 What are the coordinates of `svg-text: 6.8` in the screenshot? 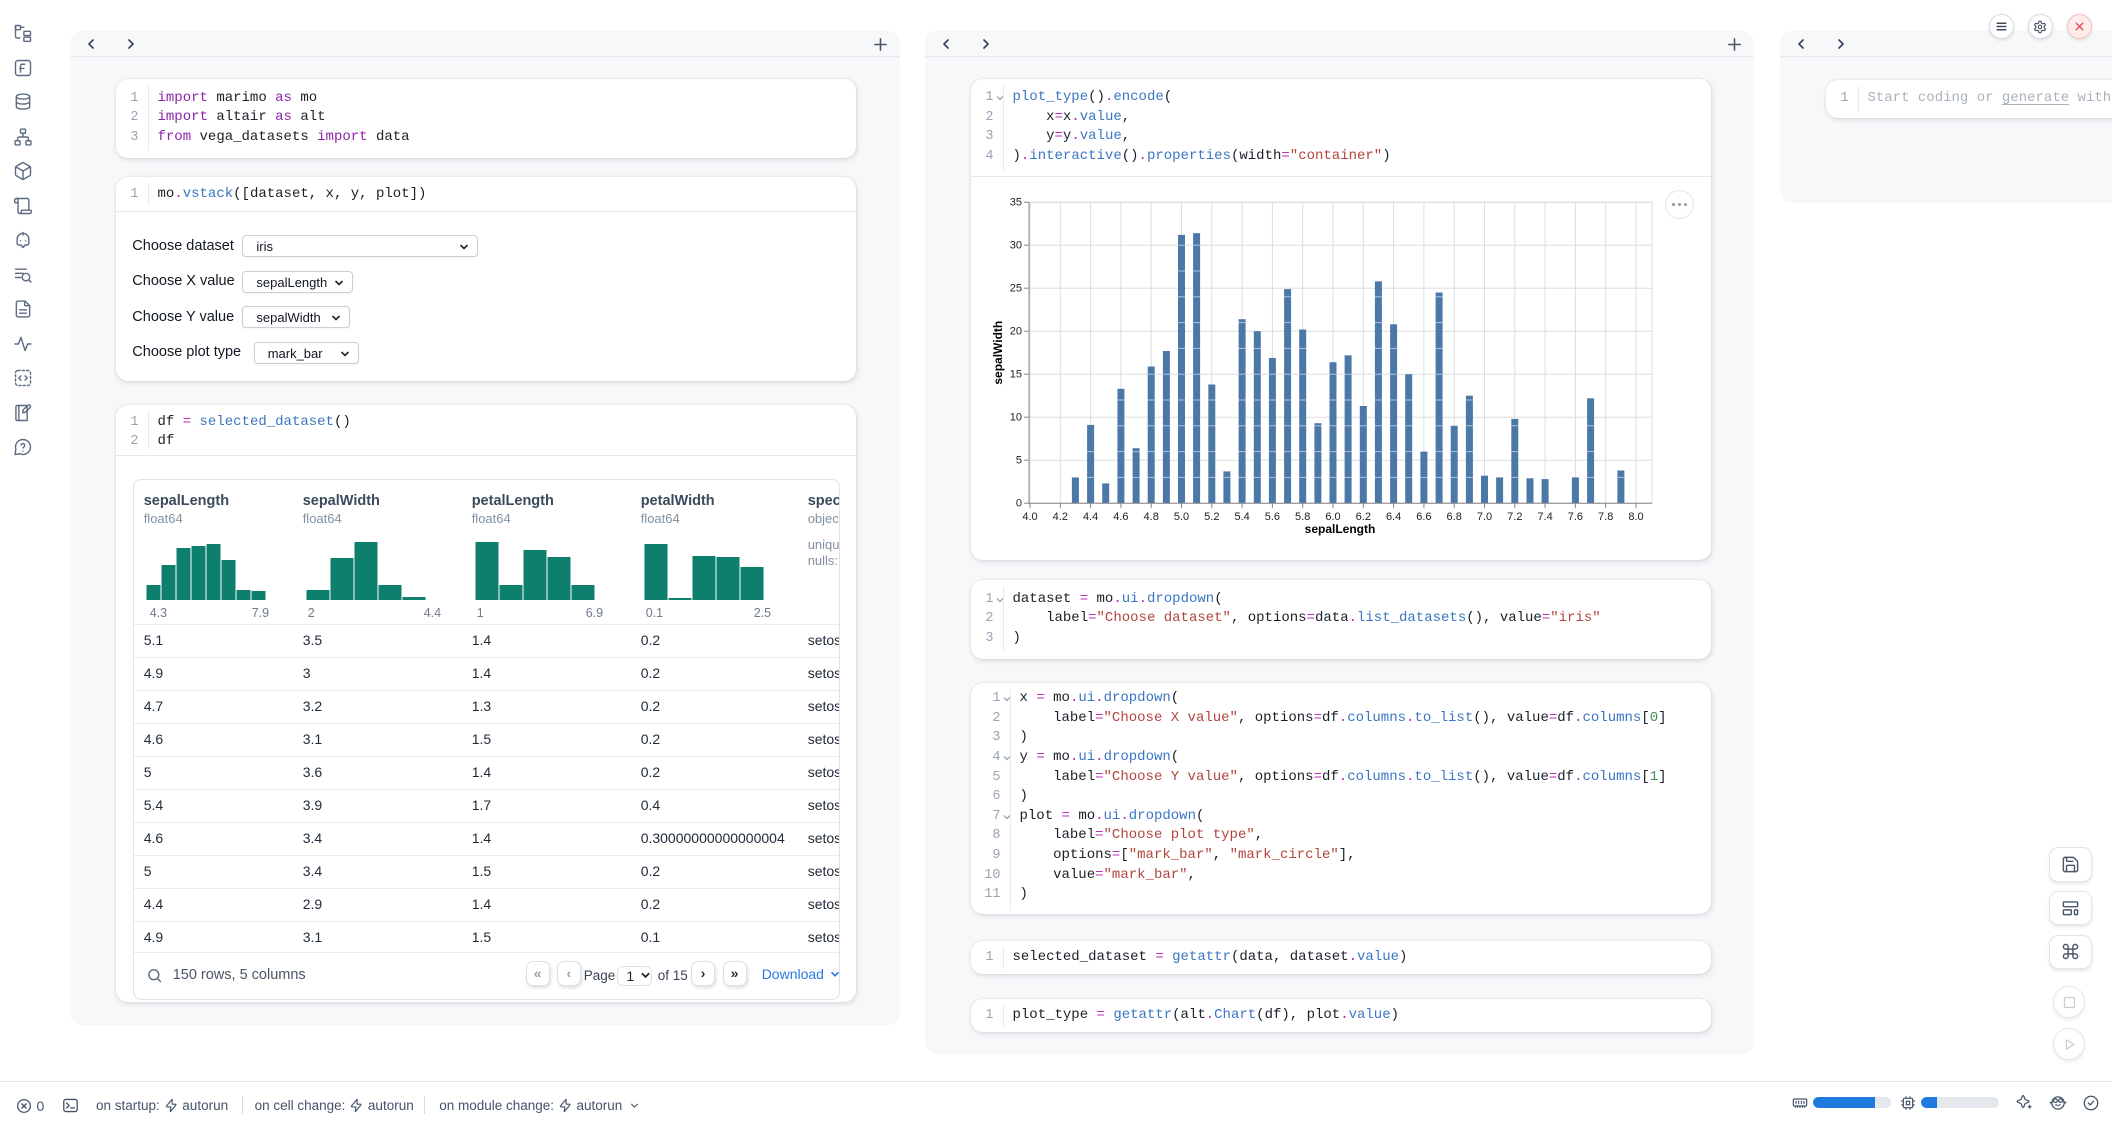 It's located at (1454, 517).